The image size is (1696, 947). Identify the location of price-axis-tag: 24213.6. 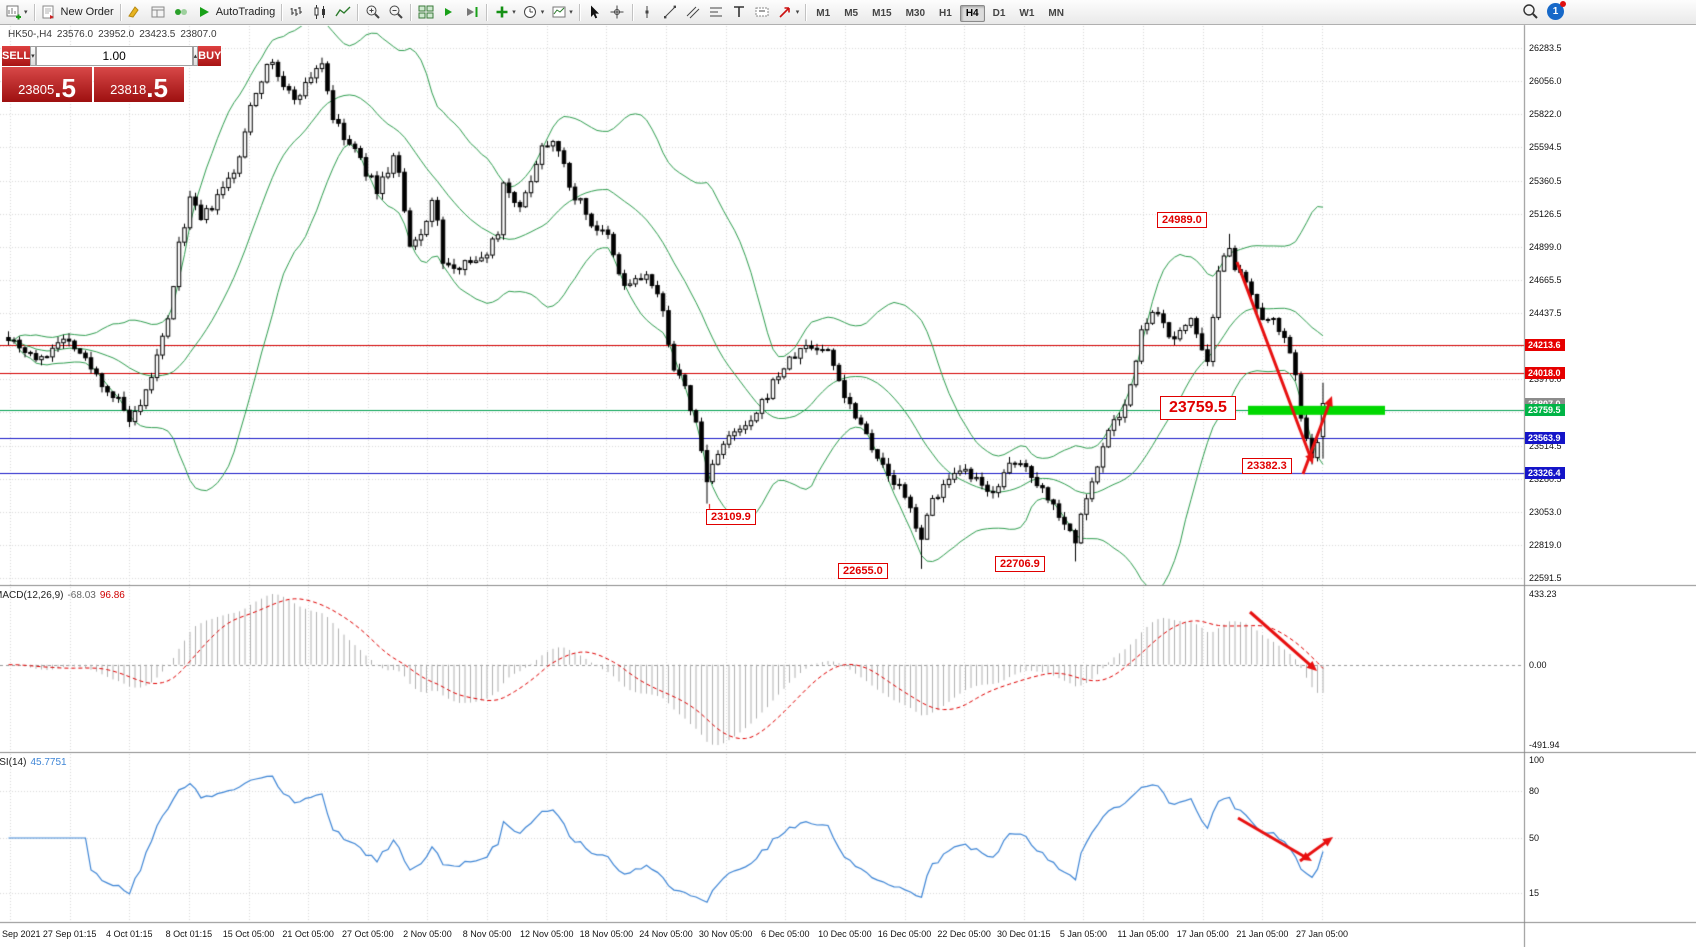
(1545, 345).